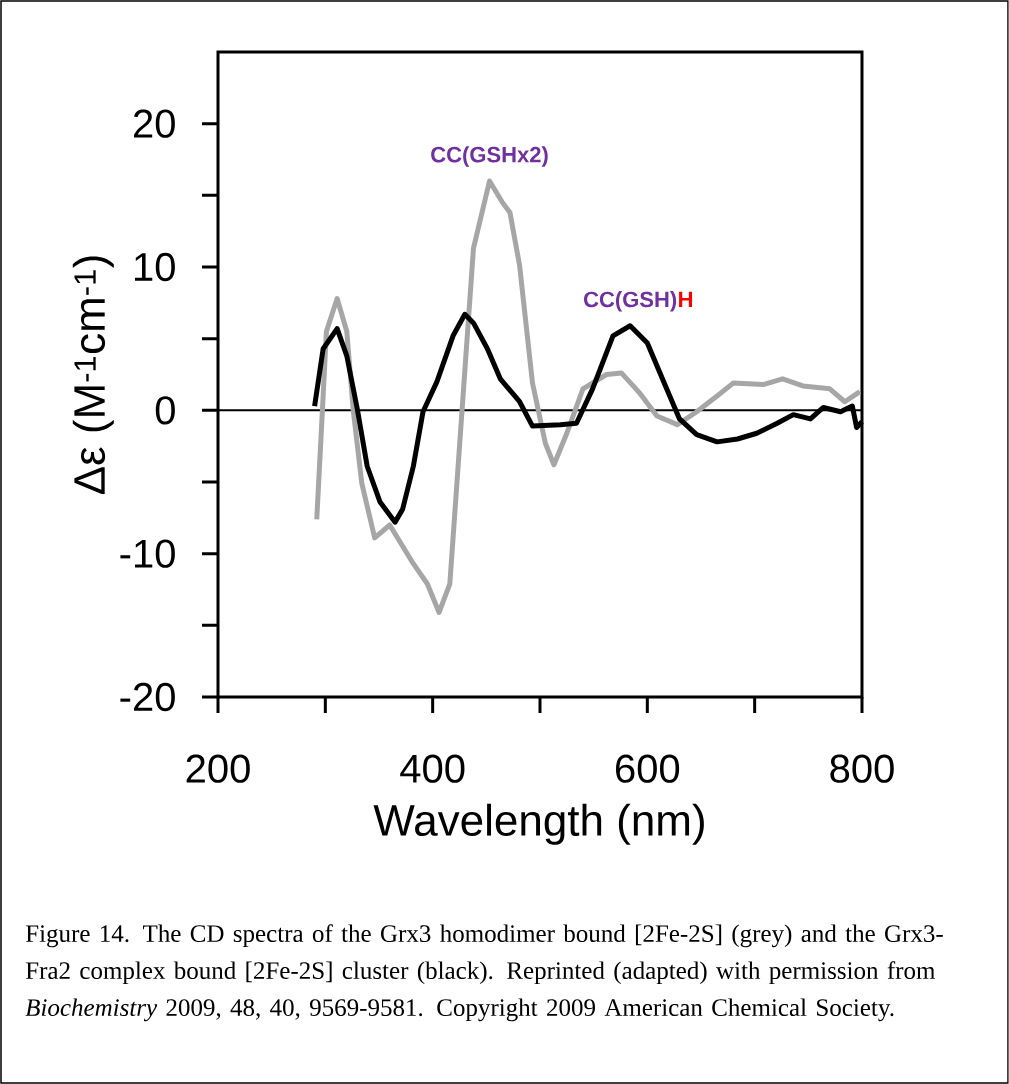 The height and width of the screenshot is (1084, 1009). Describe the element at coordinates (93, 375) in the screenshot. I see `y-axis-title: Δε (M$^{-1}$cm$^{-1}$)` at that location.